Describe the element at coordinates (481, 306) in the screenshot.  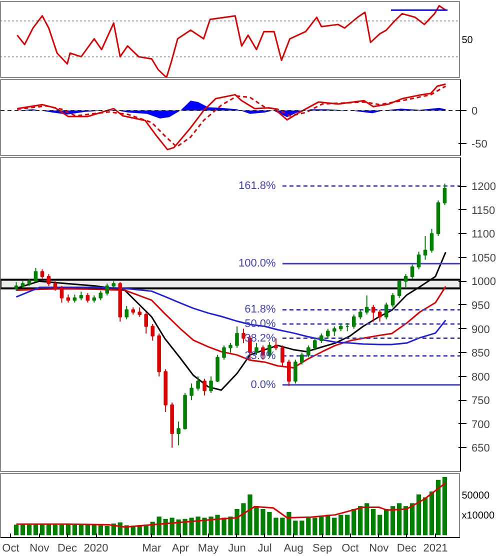
I see `y-tick-label: 950` at that location.